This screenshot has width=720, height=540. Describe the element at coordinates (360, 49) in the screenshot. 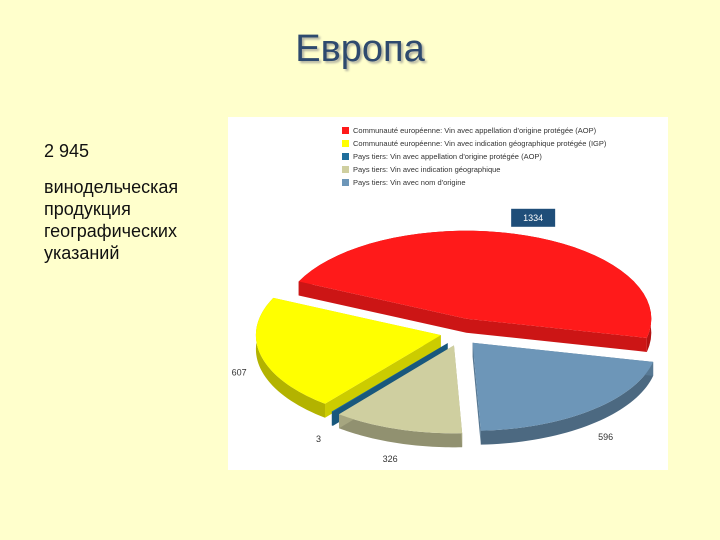

I see `slide-title: Европа` at that location.